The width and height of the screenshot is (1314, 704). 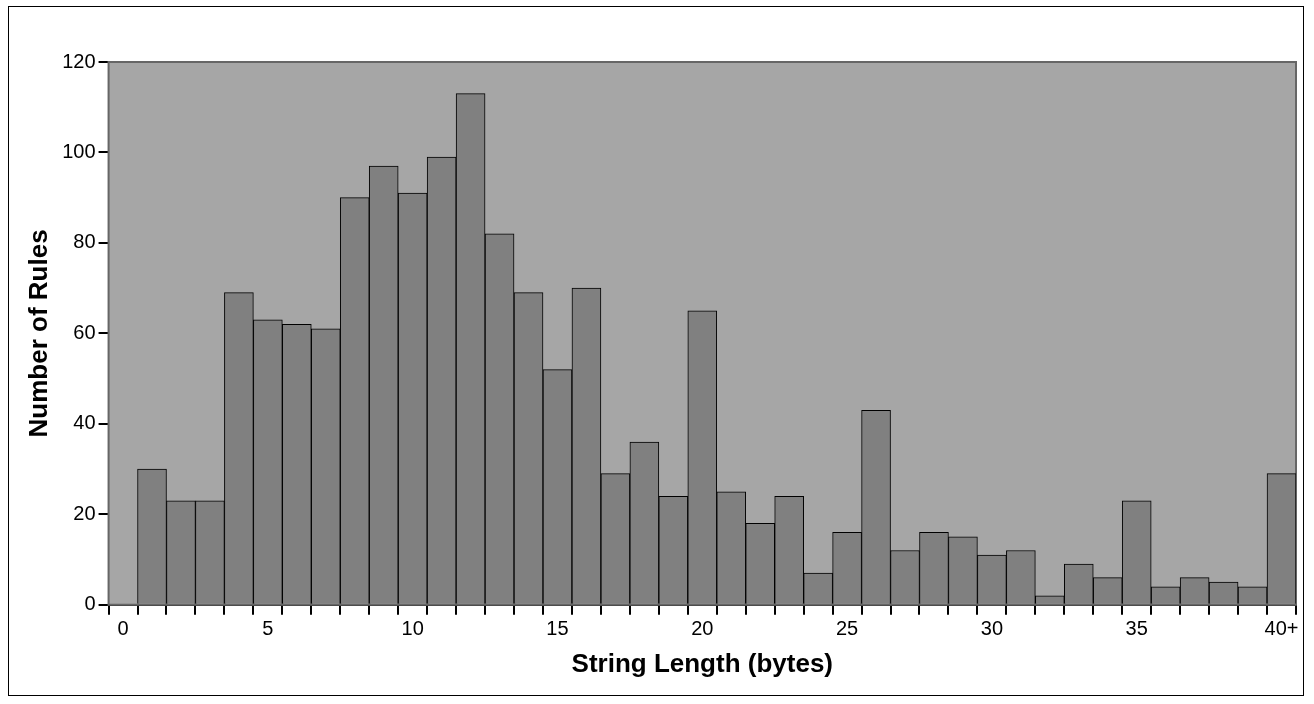 What do you see at coordinates (84, 241) in the screenshot?
I see `y-tick-label: 80` at bounding box center [84, 241].